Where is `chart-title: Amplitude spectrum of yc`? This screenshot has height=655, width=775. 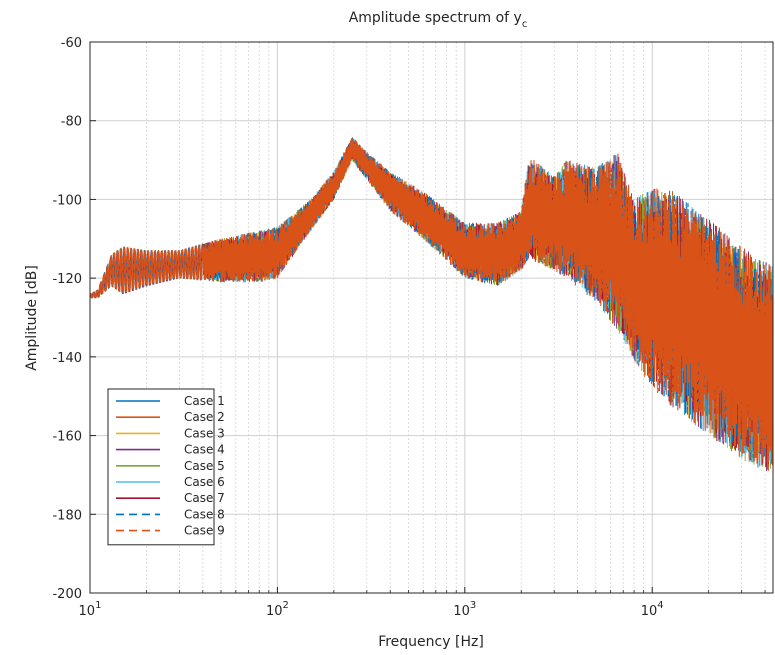
chart-title: Amplitude spectrum of yc is located at coordinates (438, 20).